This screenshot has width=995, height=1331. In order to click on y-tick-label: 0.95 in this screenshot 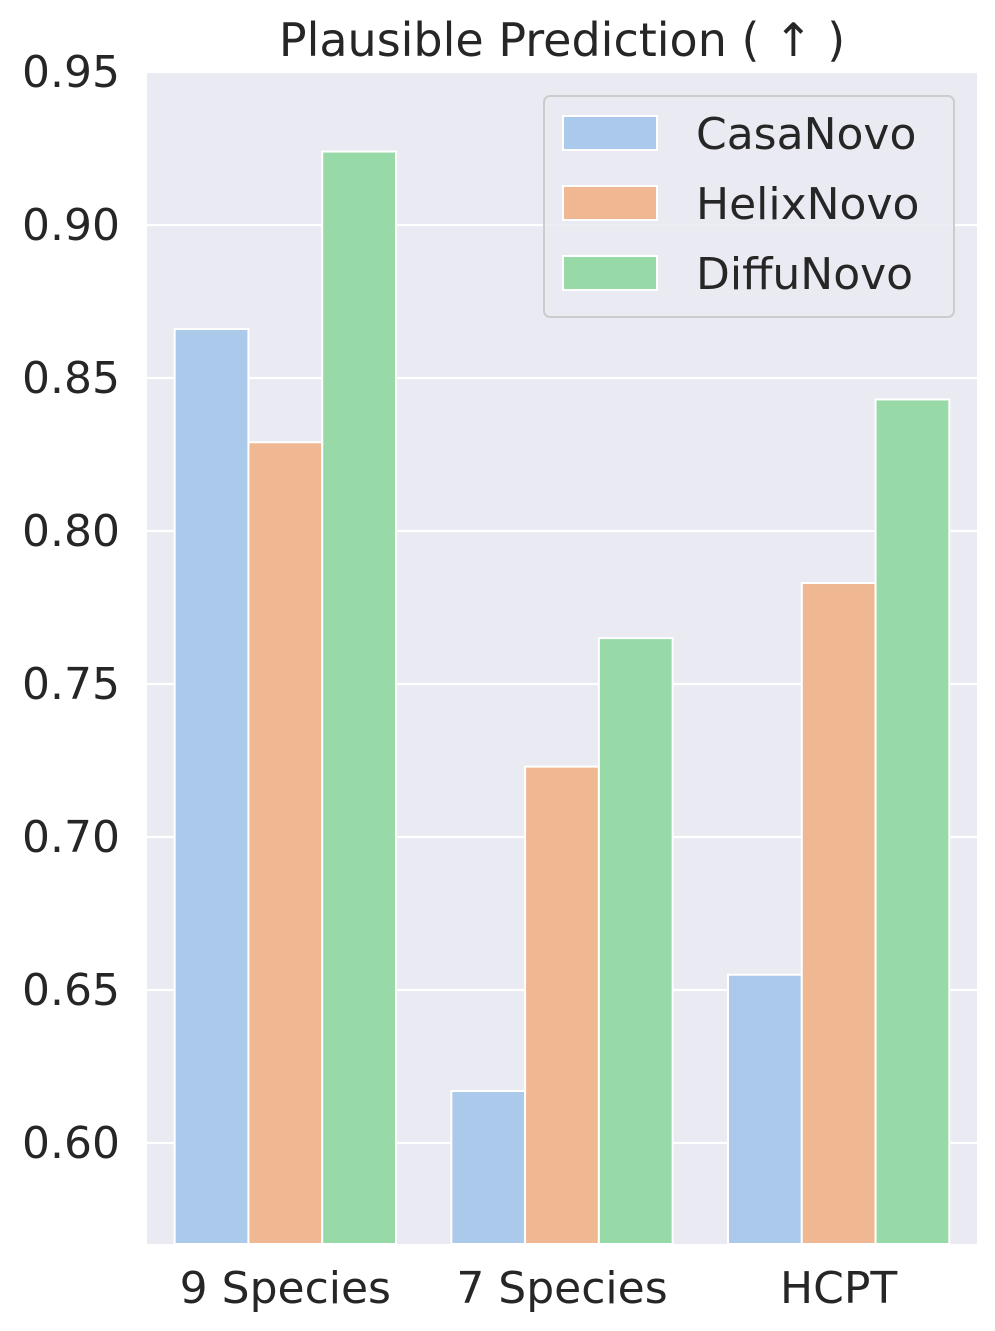, I will do `click(71, 72)`.